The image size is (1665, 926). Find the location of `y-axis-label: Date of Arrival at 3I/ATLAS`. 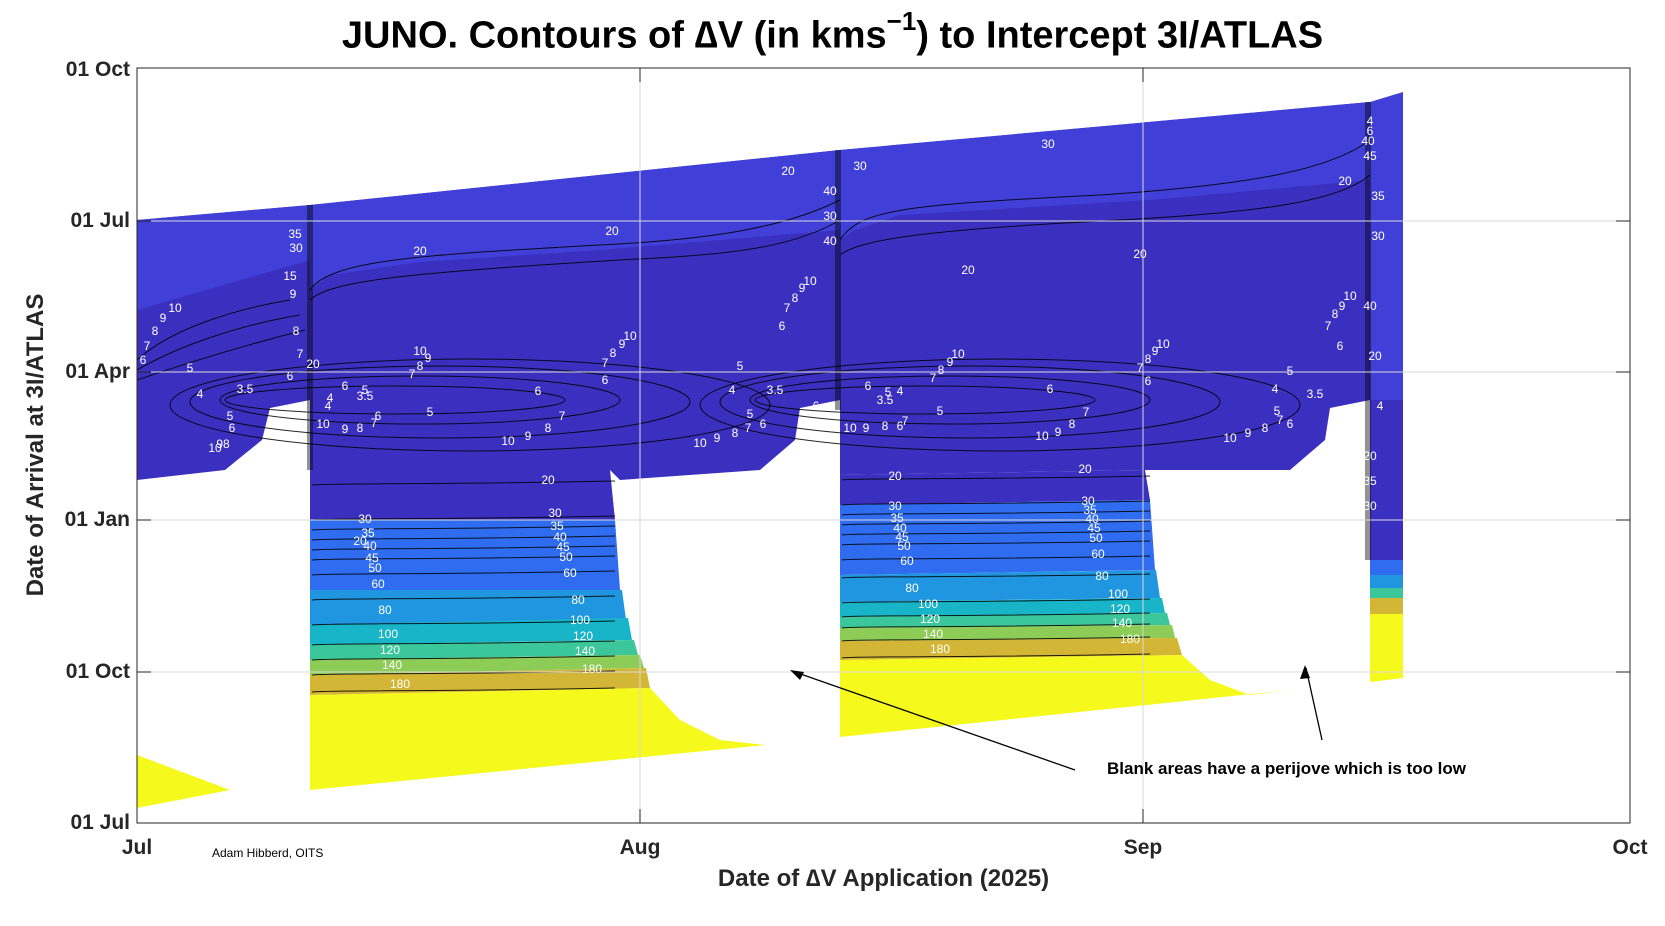

y-axis-label: Date of Arrival at 3I/ATLAS is located at coordinates (35, 445).